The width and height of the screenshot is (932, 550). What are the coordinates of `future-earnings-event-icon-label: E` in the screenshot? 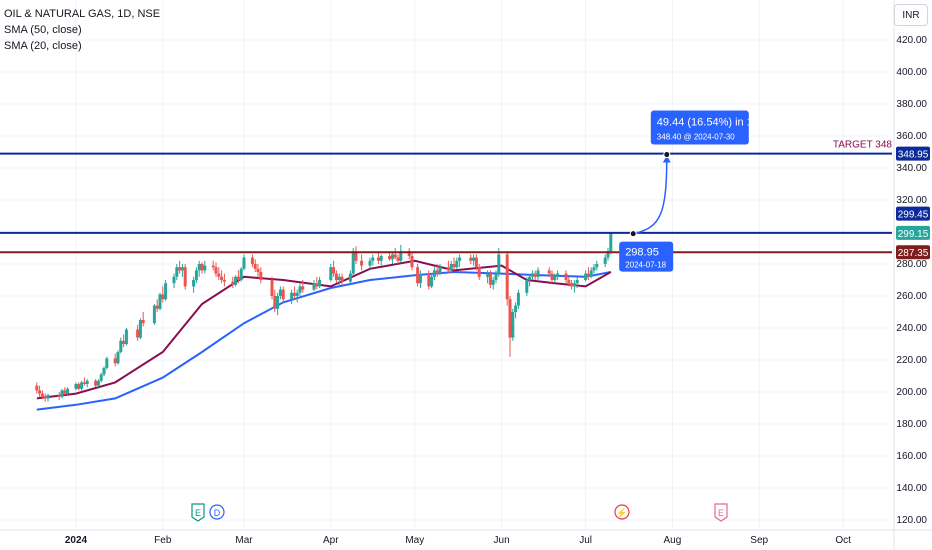 It's located at (721, 513).